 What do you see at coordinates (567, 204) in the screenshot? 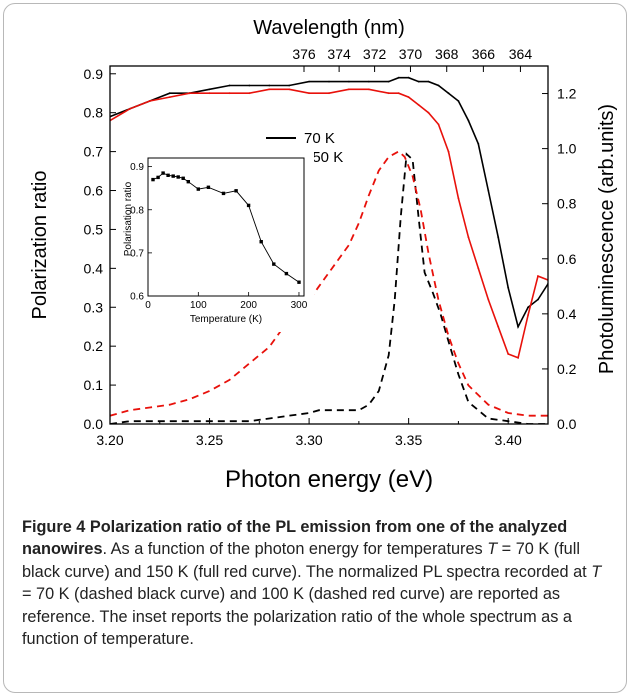
I see `y2-tick-label-4: 0.8` at bounding box center [567, 204].